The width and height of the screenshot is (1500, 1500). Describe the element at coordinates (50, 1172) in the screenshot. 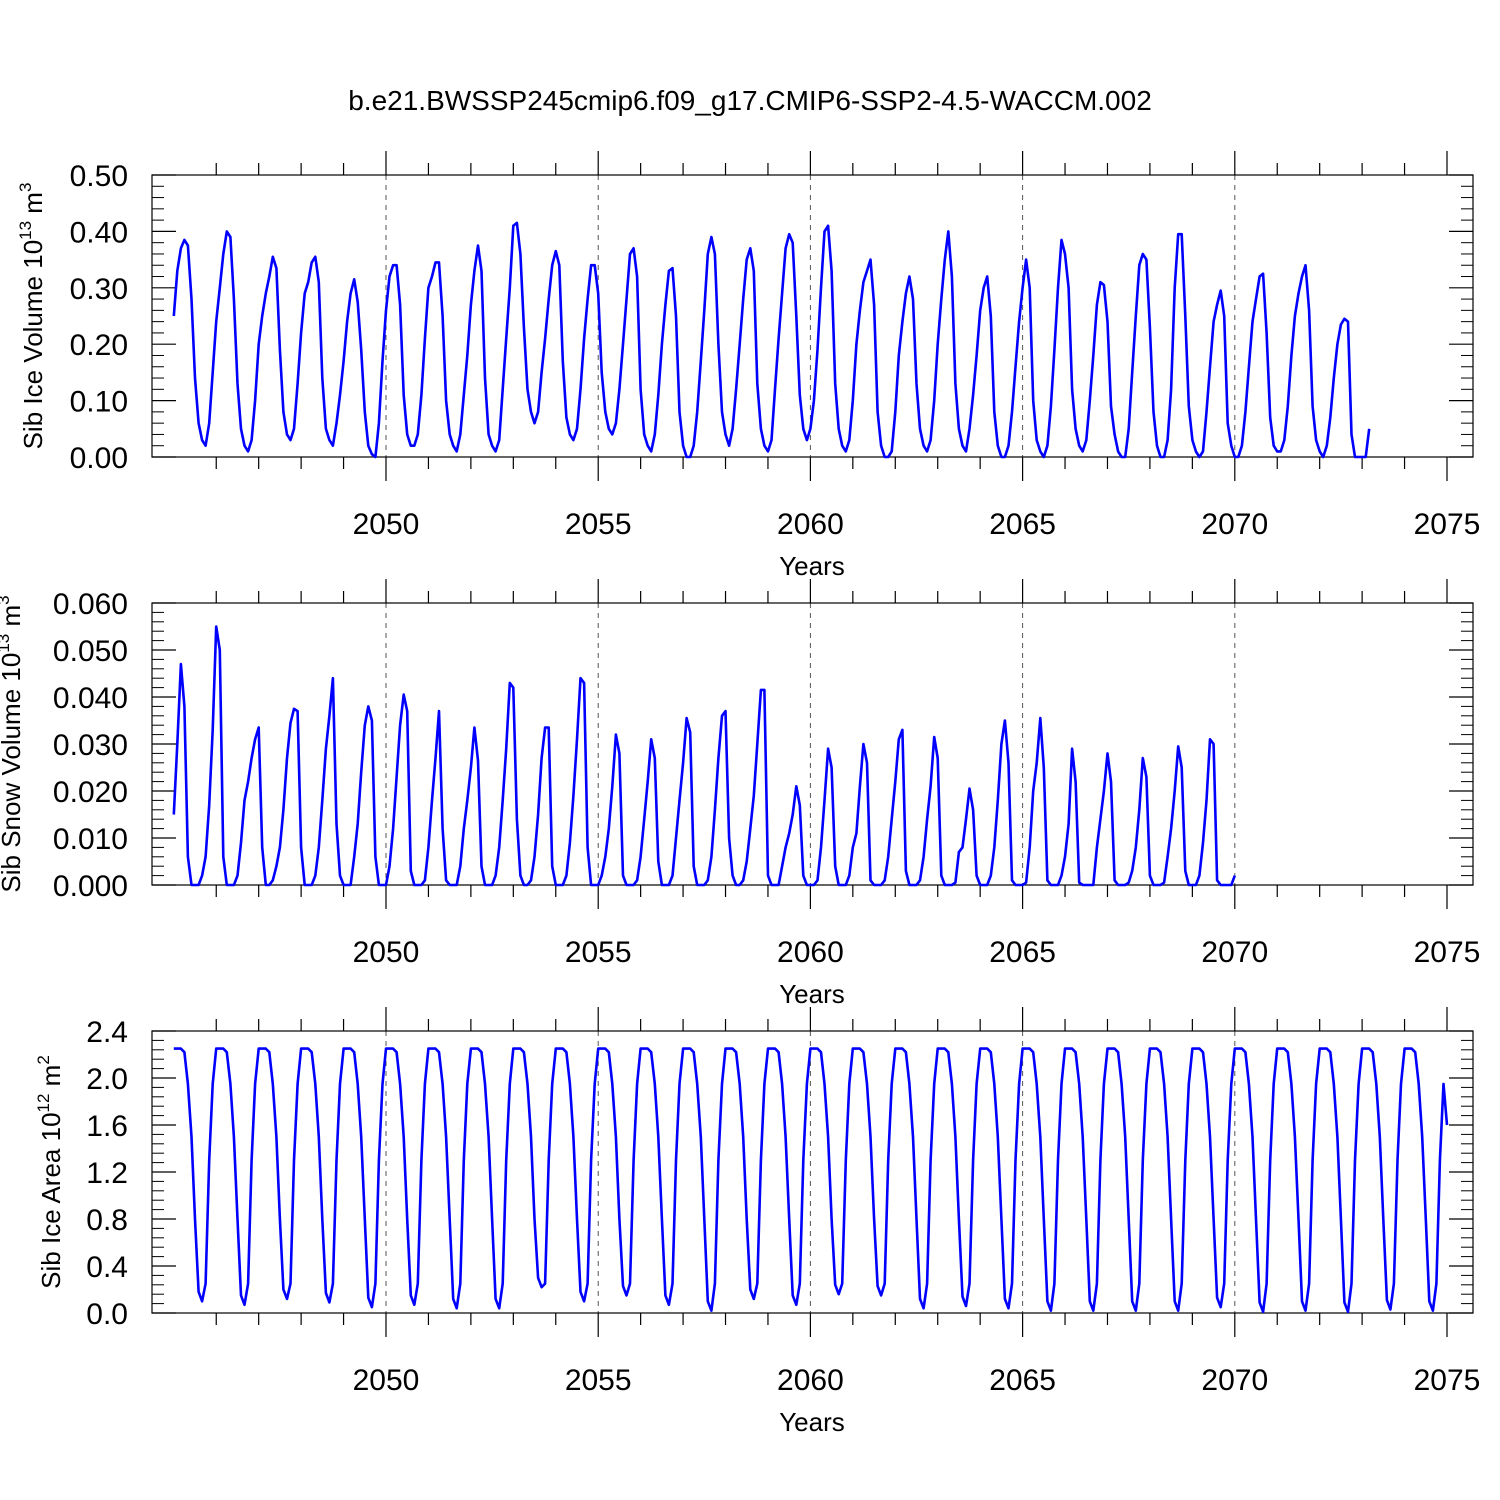

I see `y-axis-label: Sib Ice Area 1012 m2` at that location.